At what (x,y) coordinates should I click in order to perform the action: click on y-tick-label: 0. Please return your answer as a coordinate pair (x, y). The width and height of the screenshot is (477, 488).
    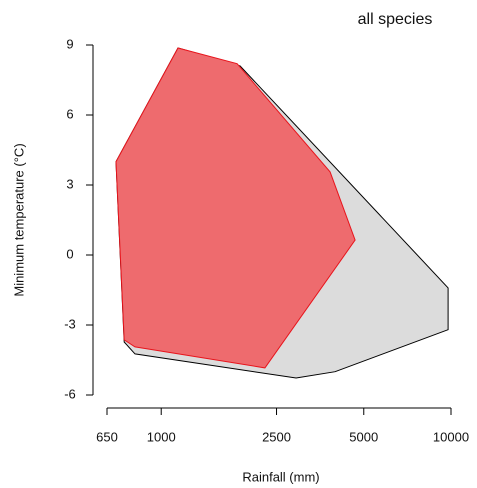
    Looking at the image, I should click on (69, 253).